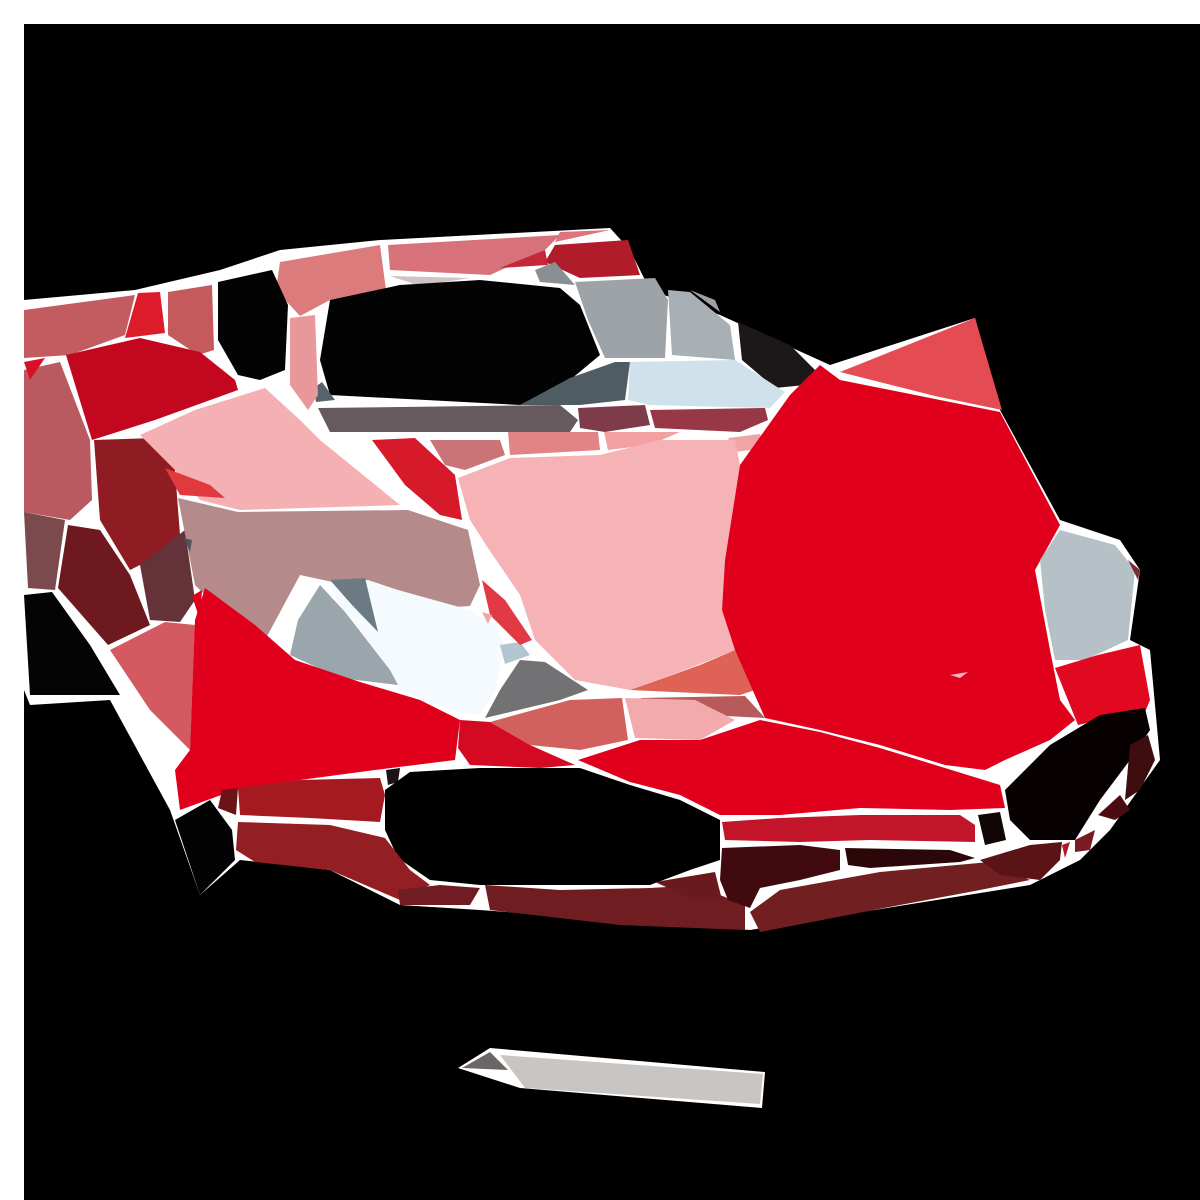 The width and height of the screenshot is (1200, 1200). I want to click on wheel-well, so click(552, 826).